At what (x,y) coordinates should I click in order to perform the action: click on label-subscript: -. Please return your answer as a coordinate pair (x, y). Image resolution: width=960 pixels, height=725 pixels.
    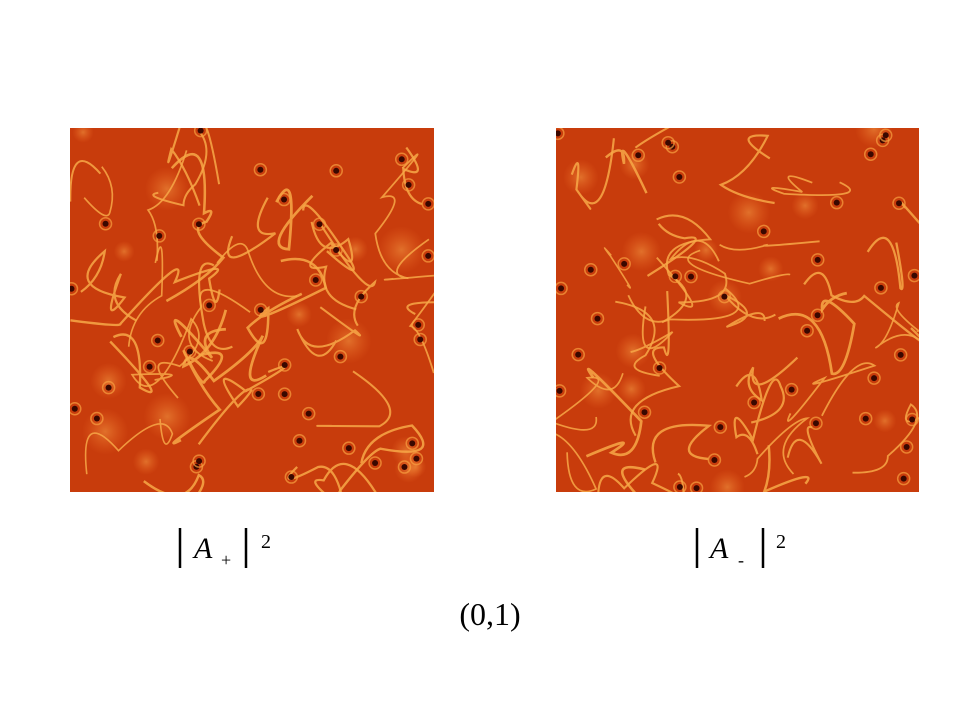
    Looking at the image, I should click on (741, 560).